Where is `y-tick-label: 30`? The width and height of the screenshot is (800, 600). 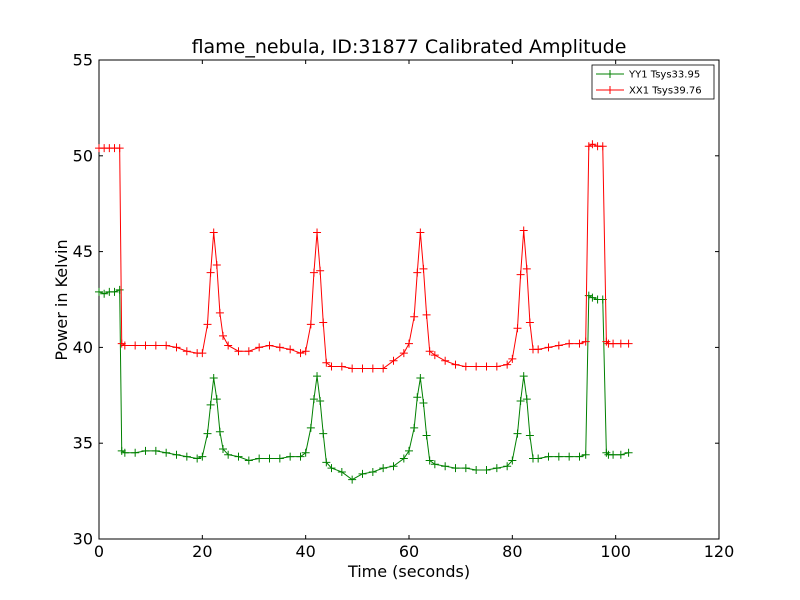 y-tick-label: 30 is located at coordinates (83, 539).